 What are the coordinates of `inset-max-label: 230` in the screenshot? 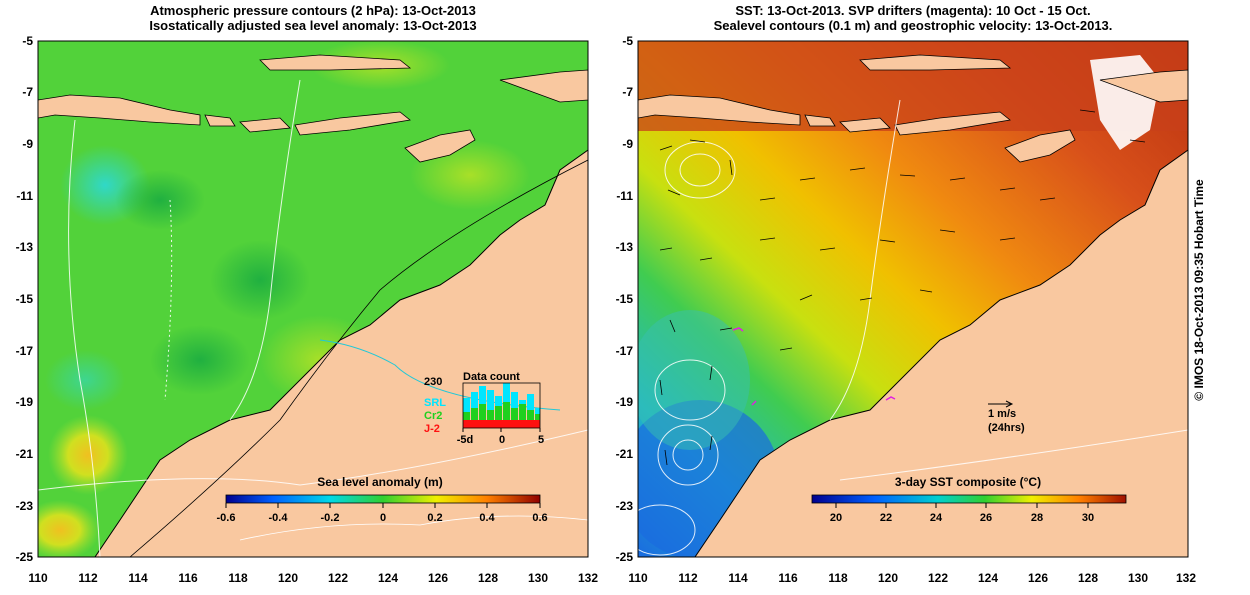 It's located at (433, 382).